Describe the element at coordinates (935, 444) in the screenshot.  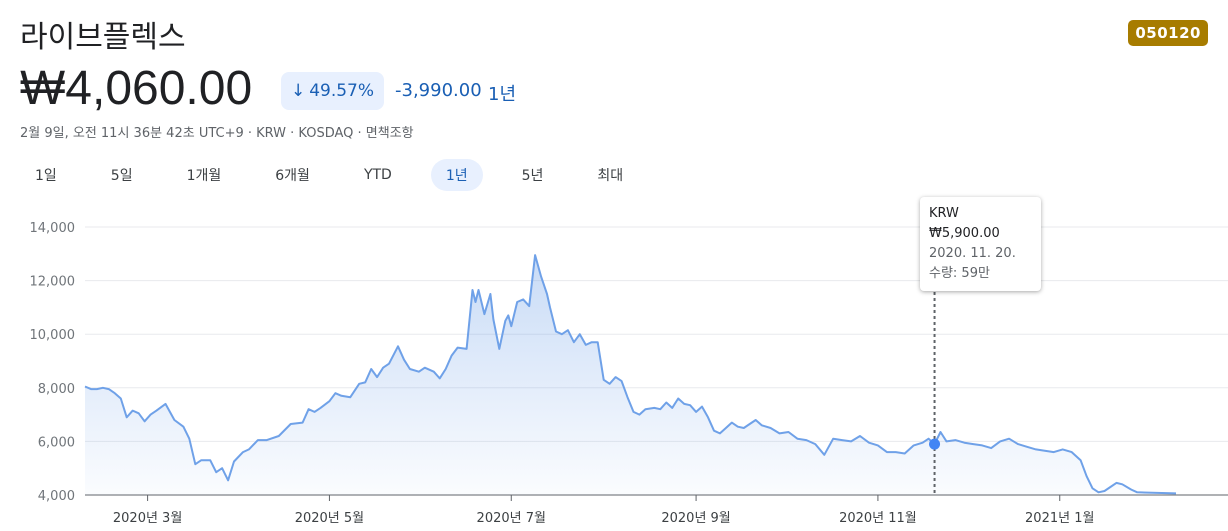
I see `hover-point` at that location.